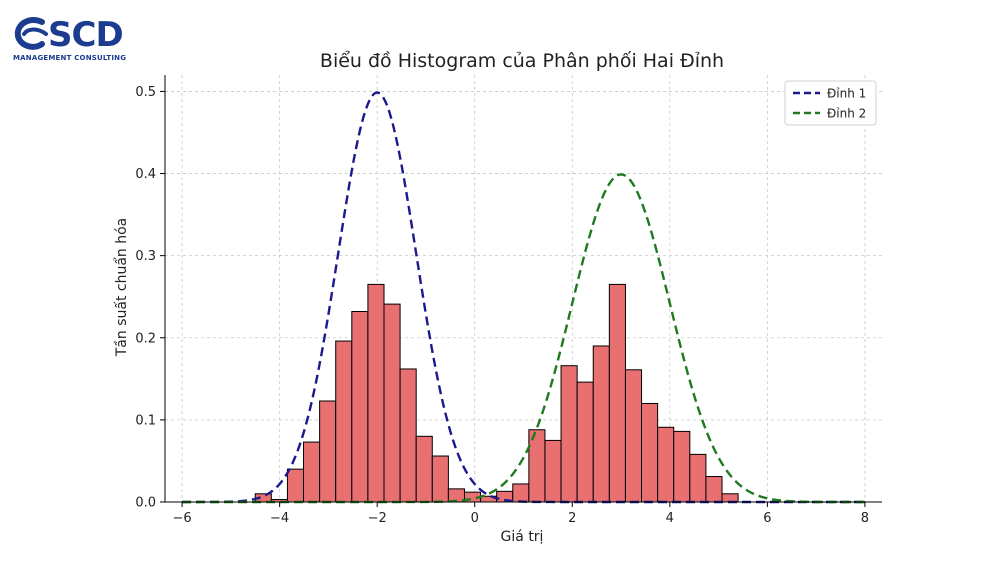  I want to click on x-tick-label: 8, so click(865, 518).